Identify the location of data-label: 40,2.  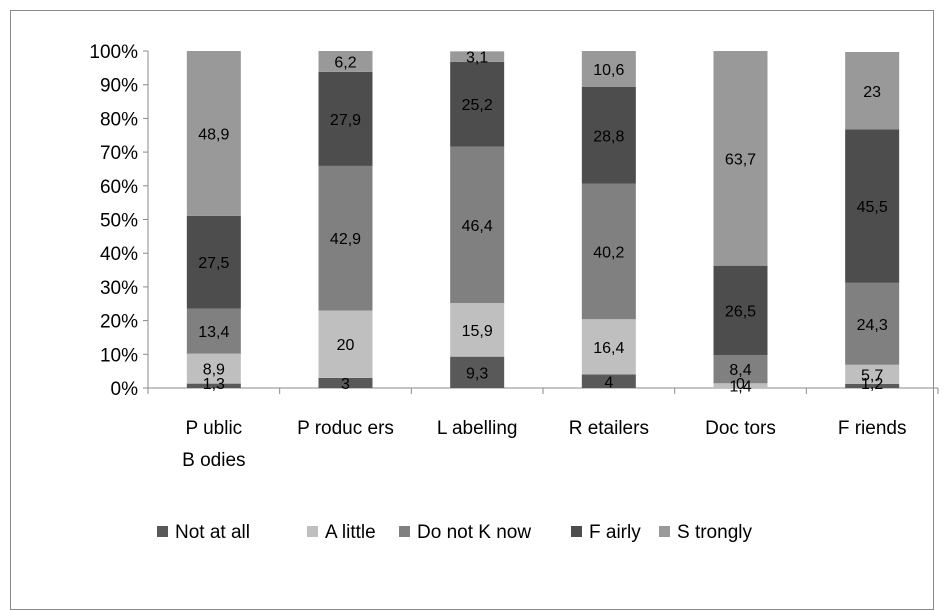
(608, 253).